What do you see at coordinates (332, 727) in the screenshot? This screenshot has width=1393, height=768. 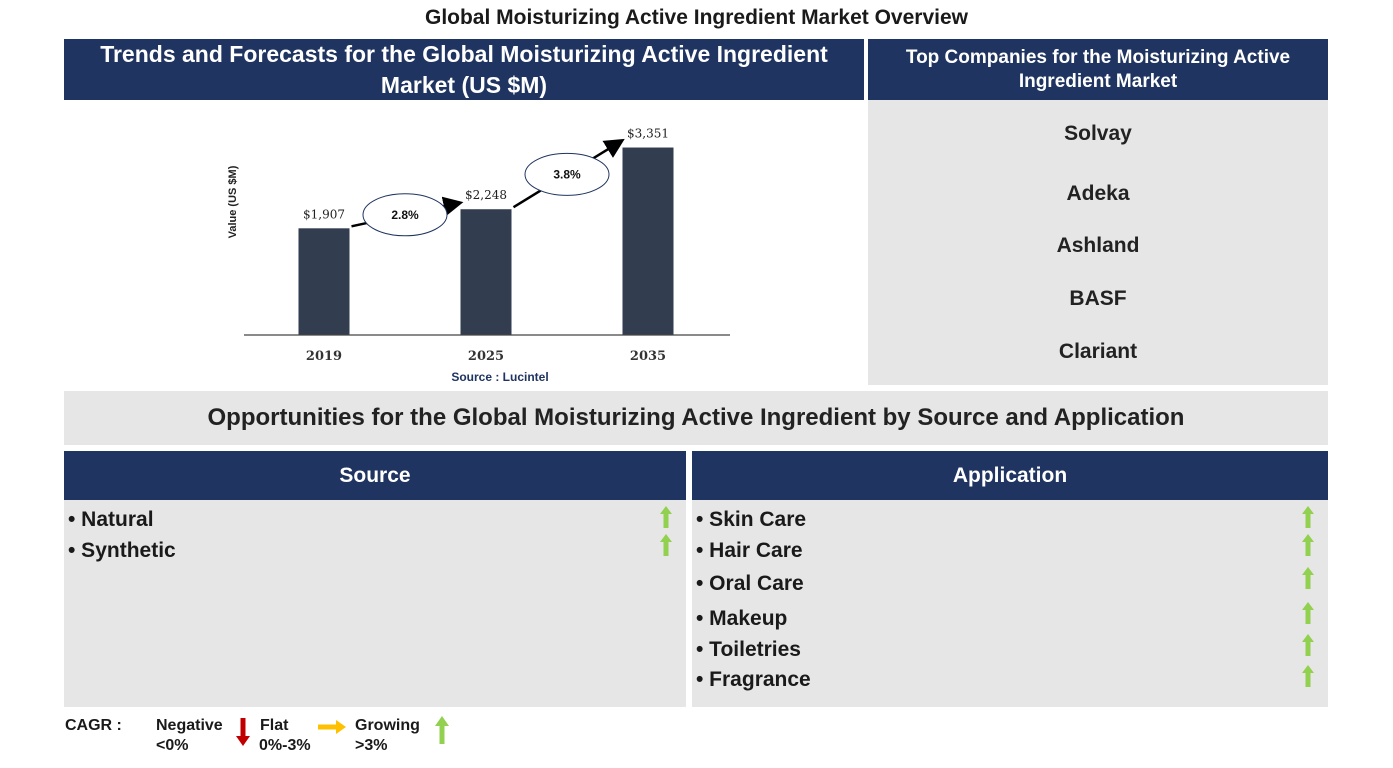 I see `right-arrow-icon` at bounding box center [332, 727].